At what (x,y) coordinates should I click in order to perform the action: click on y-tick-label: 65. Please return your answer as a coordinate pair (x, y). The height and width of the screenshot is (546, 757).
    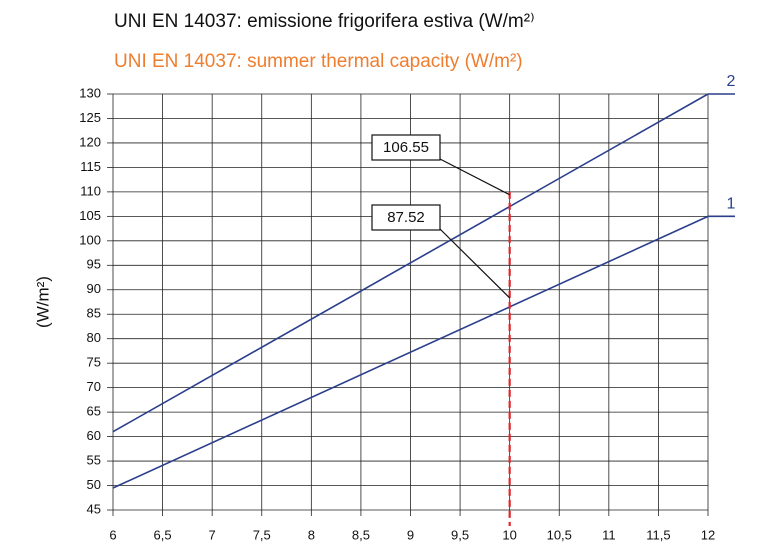
    Looking at the image, I should click on (94, 411).